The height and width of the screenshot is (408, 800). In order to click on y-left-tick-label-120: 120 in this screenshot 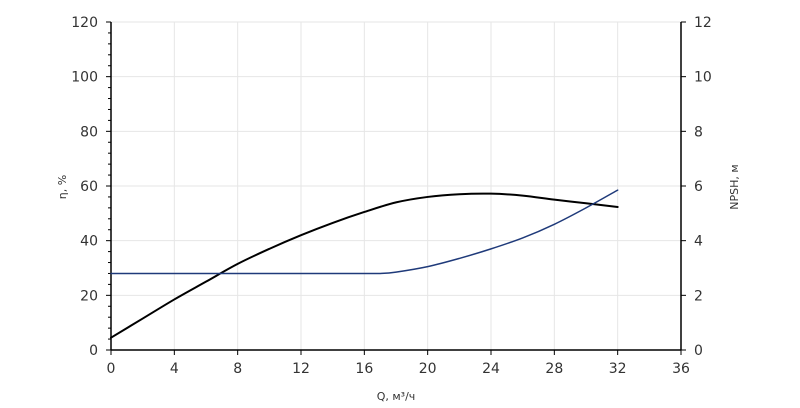, I will do `click(84, 23)`.